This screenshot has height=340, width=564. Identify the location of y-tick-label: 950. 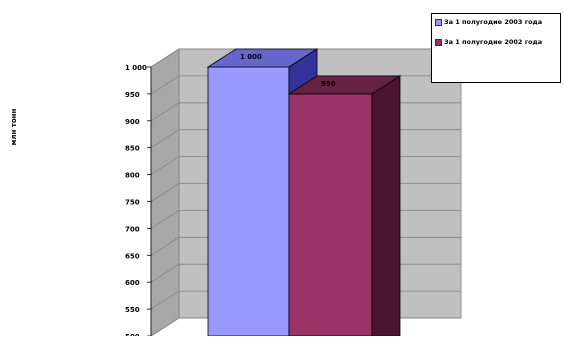
(132, 95).